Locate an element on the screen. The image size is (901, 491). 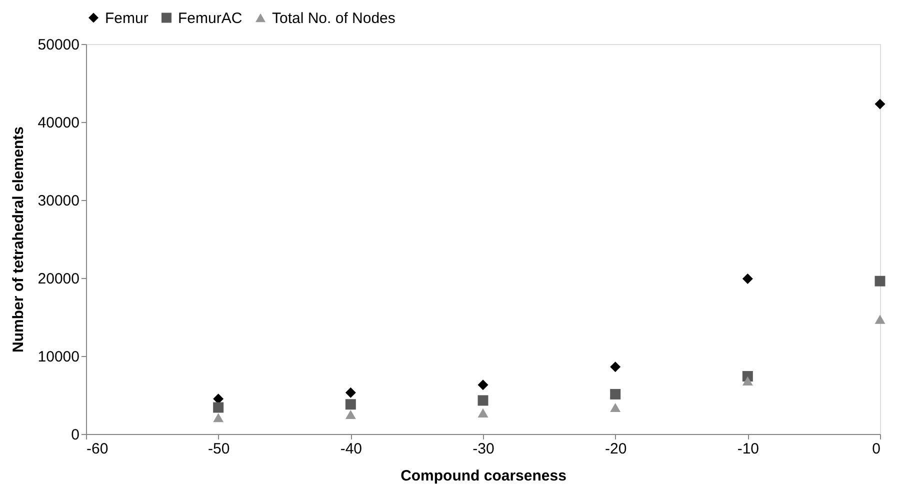
x-tick-label: -30 is located at coordinates (483, 449).